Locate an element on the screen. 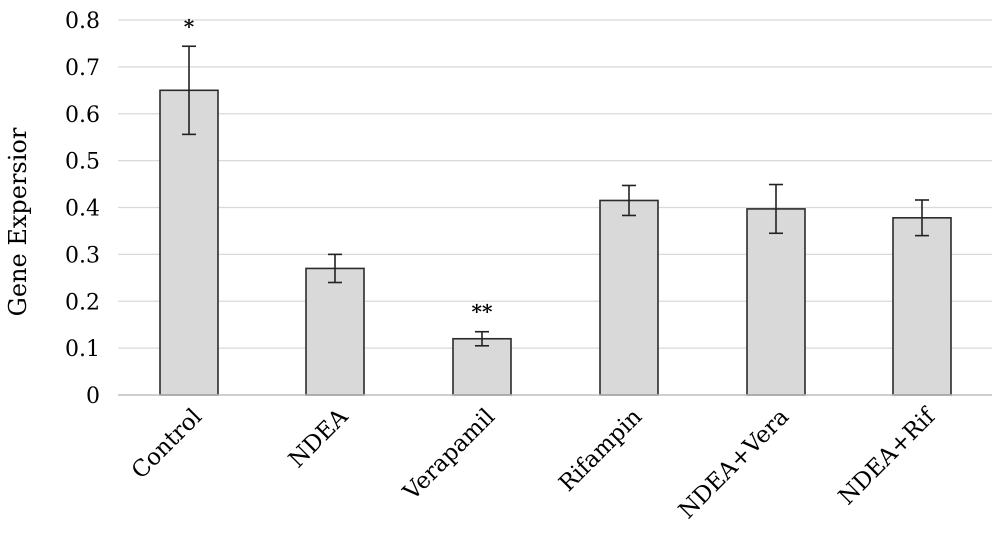  bar-ndea is located at coordinates (335, 331).